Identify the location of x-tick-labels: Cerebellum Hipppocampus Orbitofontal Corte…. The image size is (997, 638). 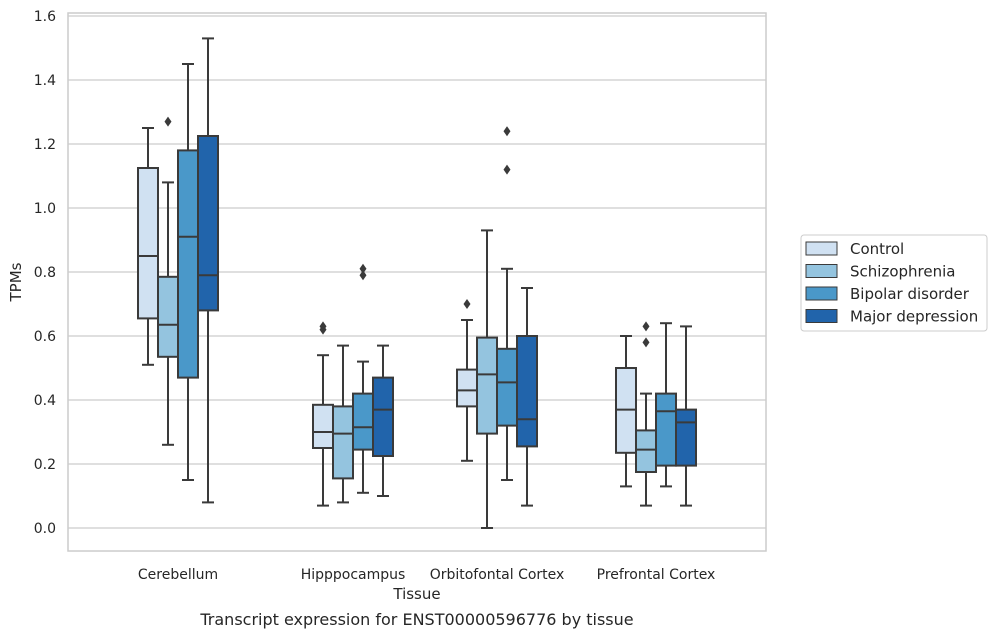
(426, 575).